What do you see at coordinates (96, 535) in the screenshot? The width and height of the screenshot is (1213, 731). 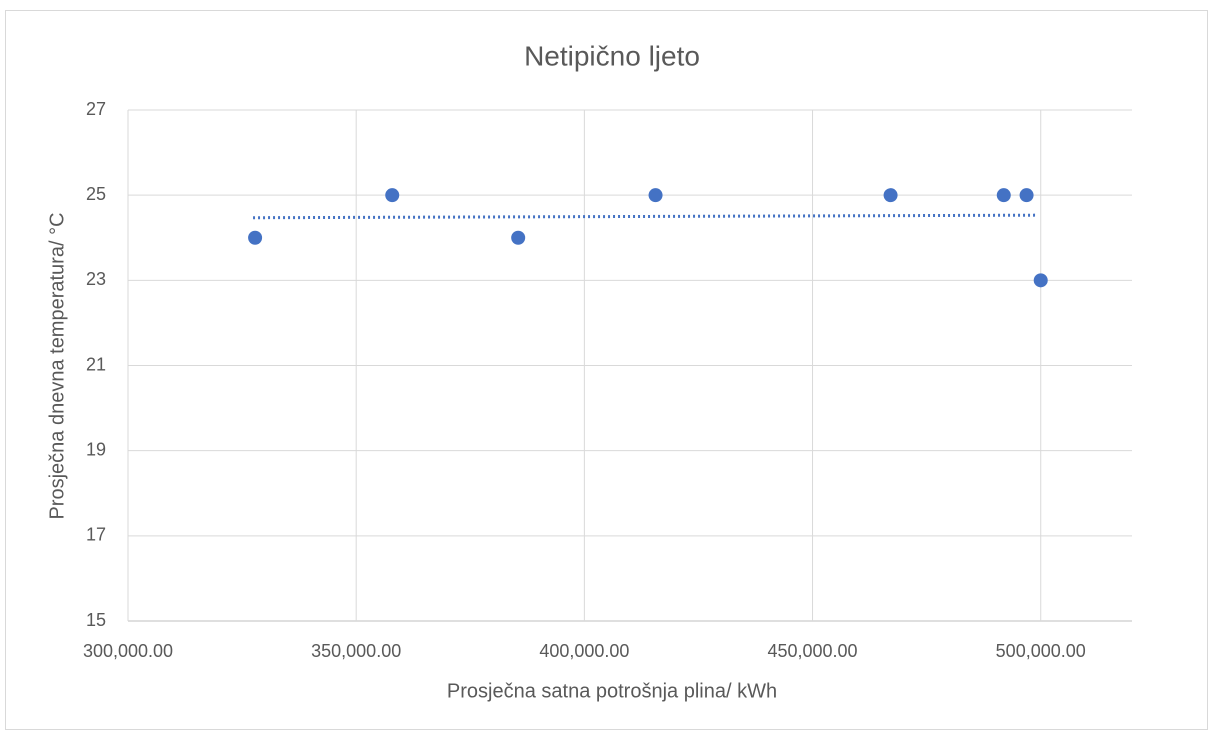 I see `y-tick-label: 17` at bounding box center [96, 535].